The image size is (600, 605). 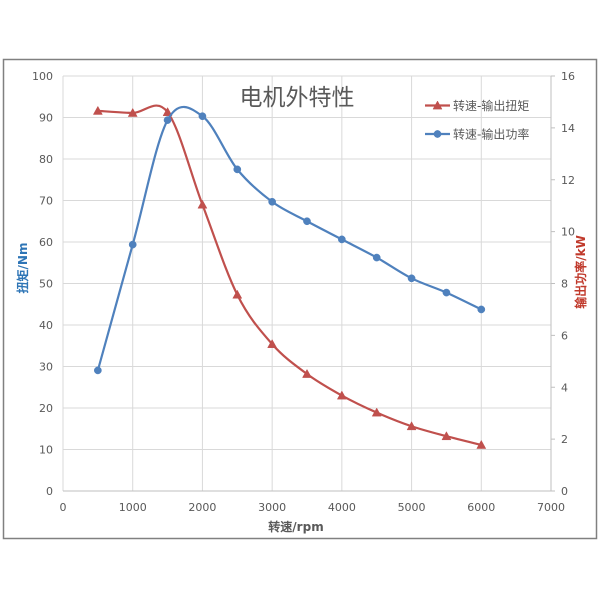 I want to click on y-tick-label: 40, so click(x=46, y=325).